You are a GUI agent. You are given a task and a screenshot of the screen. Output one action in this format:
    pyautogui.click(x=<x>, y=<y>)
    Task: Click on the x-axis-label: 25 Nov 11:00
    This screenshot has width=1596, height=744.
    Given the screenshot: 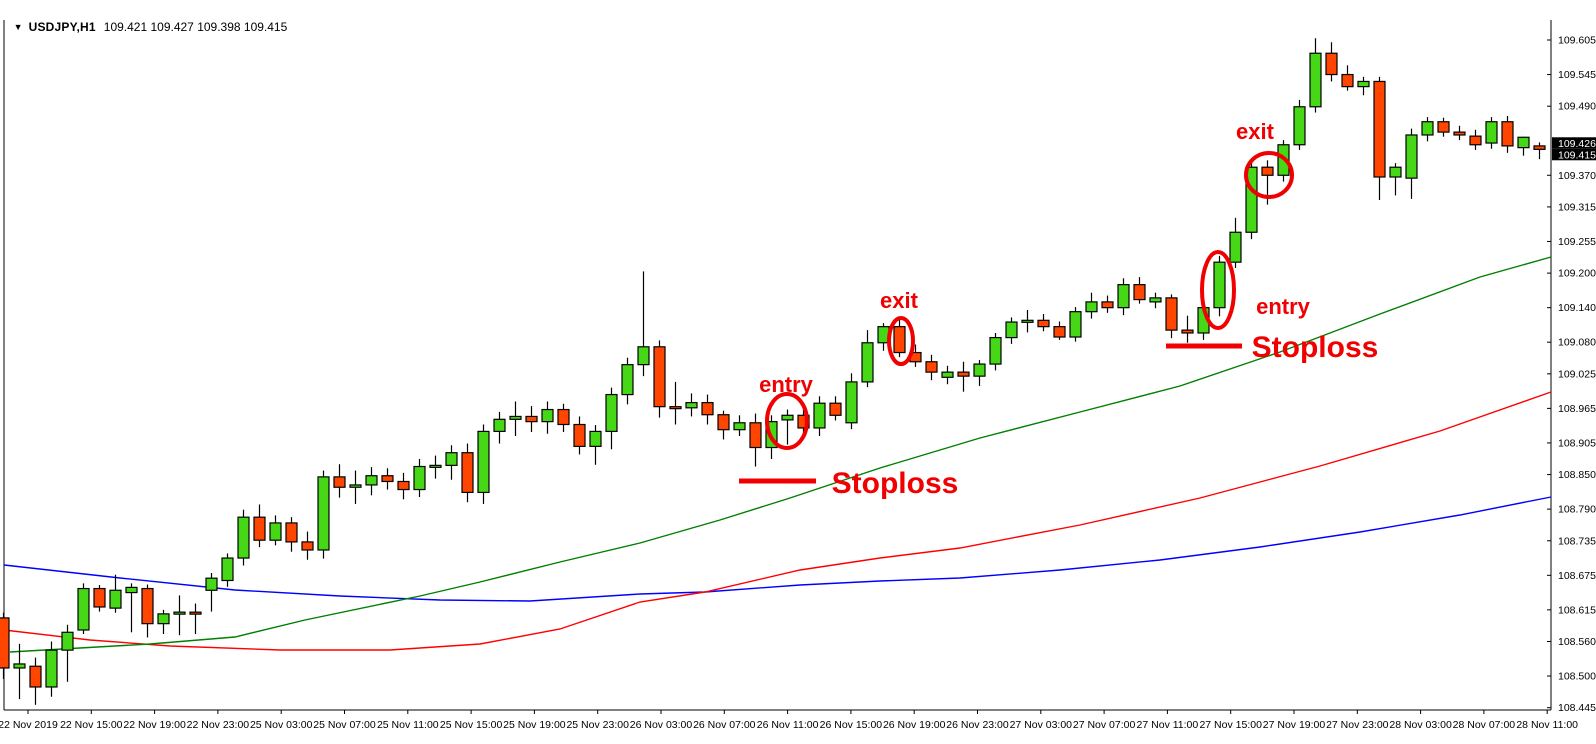 What is the action you would take?
    pyautogui.click(x=408, y=725)
    